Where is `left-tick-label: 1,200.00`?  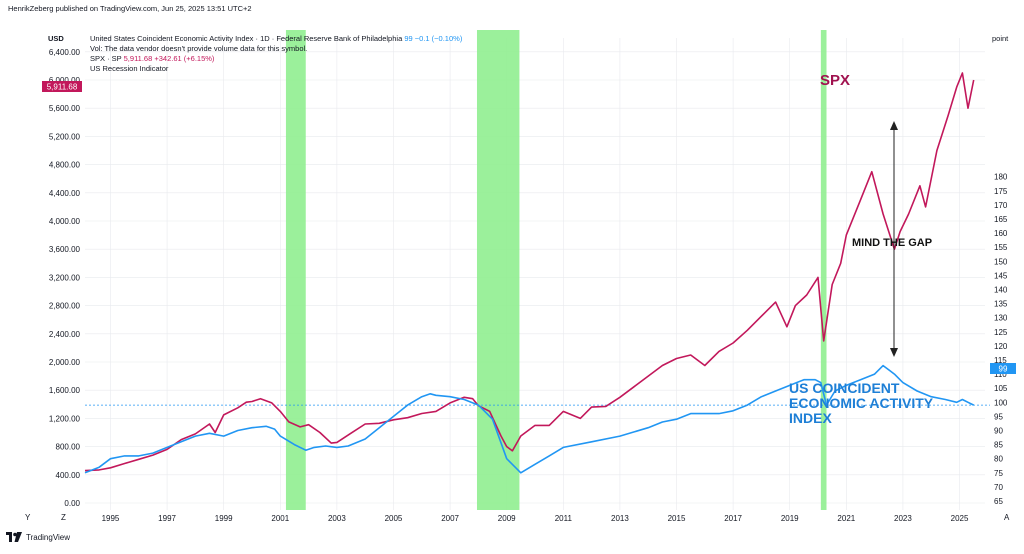 left-tick-label: 1,200.00 is located at coordinates (65, 418).